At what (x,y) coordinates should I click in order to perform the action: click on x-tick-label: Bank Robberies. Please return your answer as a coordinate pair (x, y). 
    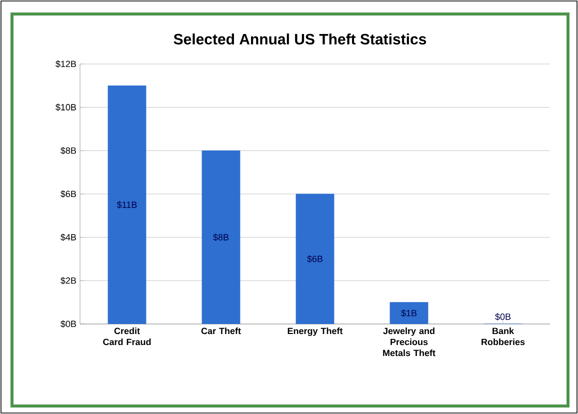
    Looking at the image, I should click on (503, 337).